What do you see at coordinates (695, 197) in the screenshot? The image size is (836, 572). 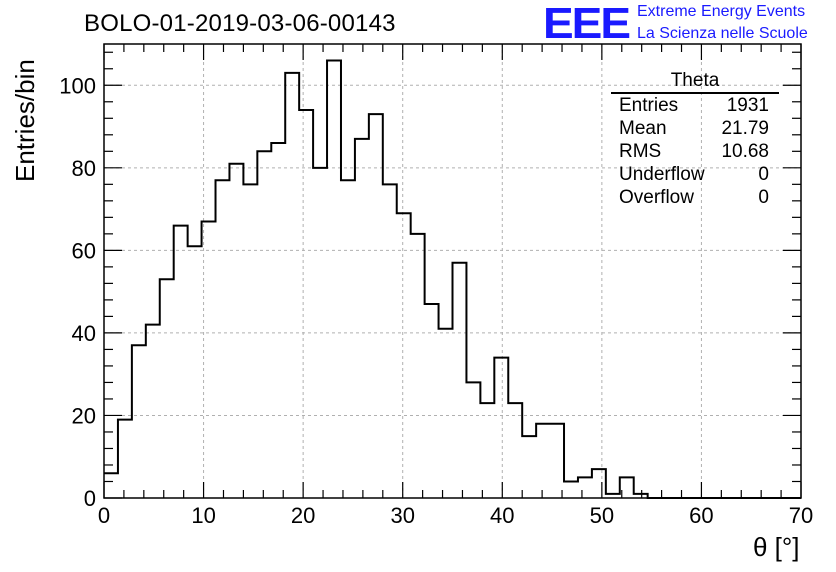 I see `stats-row-overflow: Overflow 0` at bounding box center [695, 197].